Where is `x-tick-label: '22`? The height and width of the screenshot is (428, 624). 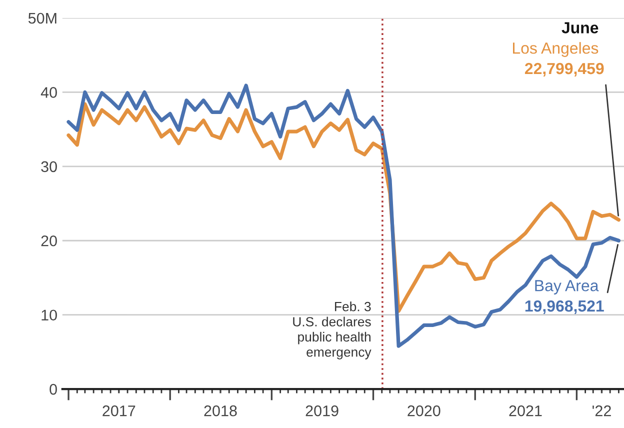
x-tick-label: '22 is located at coordinates (601, 410).